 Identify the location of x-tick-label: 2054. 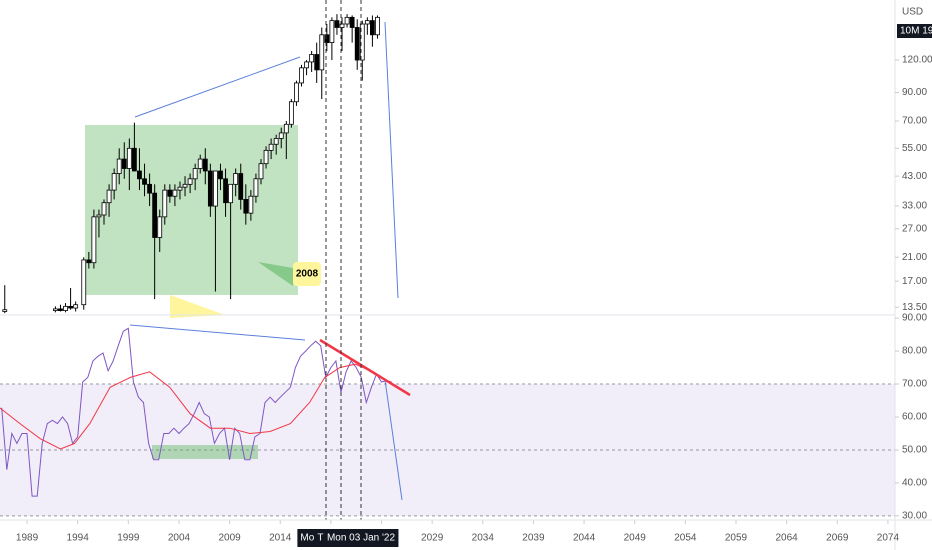
(685, 538).